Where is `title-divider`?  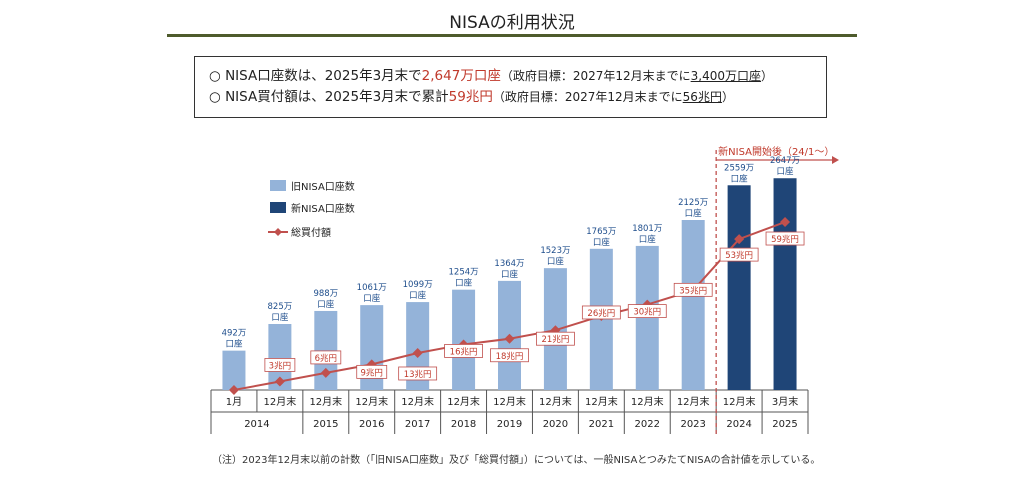 title-divider is located at coordinates (512, 35).